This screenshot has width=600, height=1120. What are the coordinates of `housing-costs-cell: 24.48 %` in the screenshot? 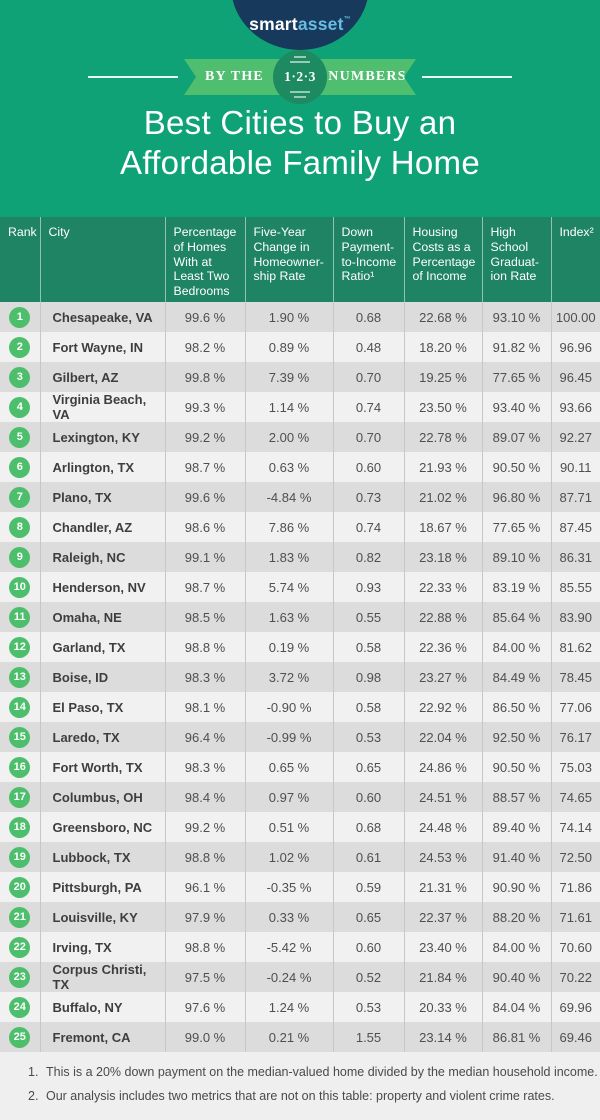 It's located at (443, 827).